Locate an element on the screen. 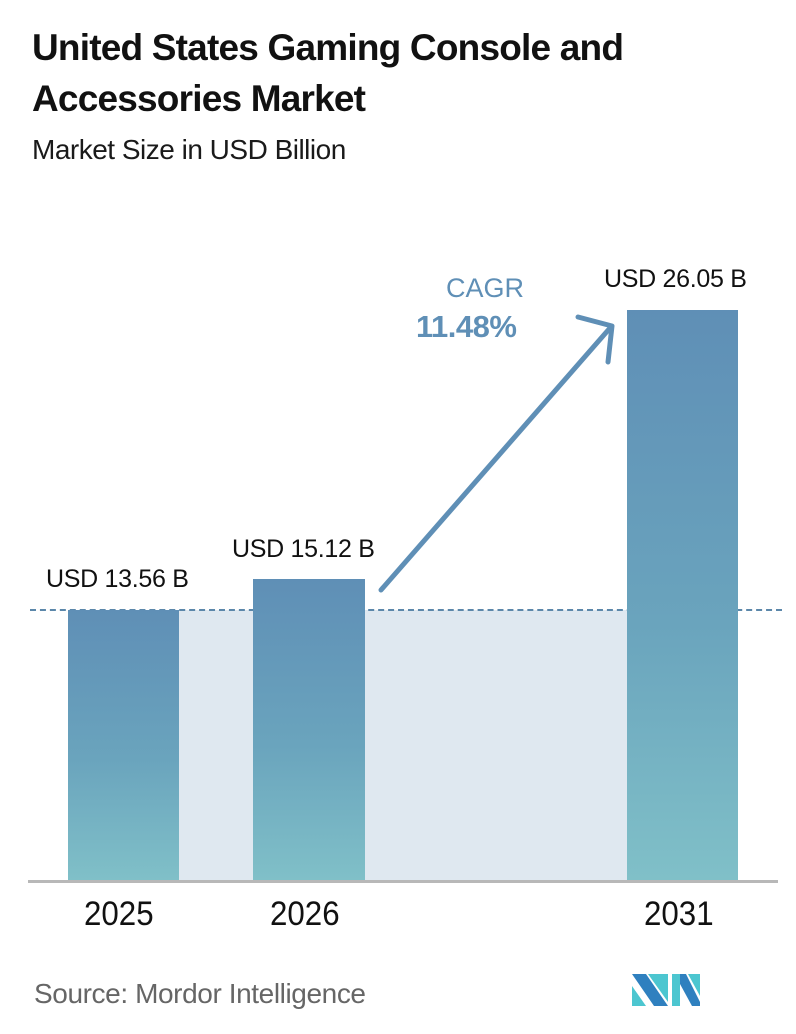 This screenshot has width=796, height=1034. x-tick-2025: 2025 is located at coordinates (119, 914).